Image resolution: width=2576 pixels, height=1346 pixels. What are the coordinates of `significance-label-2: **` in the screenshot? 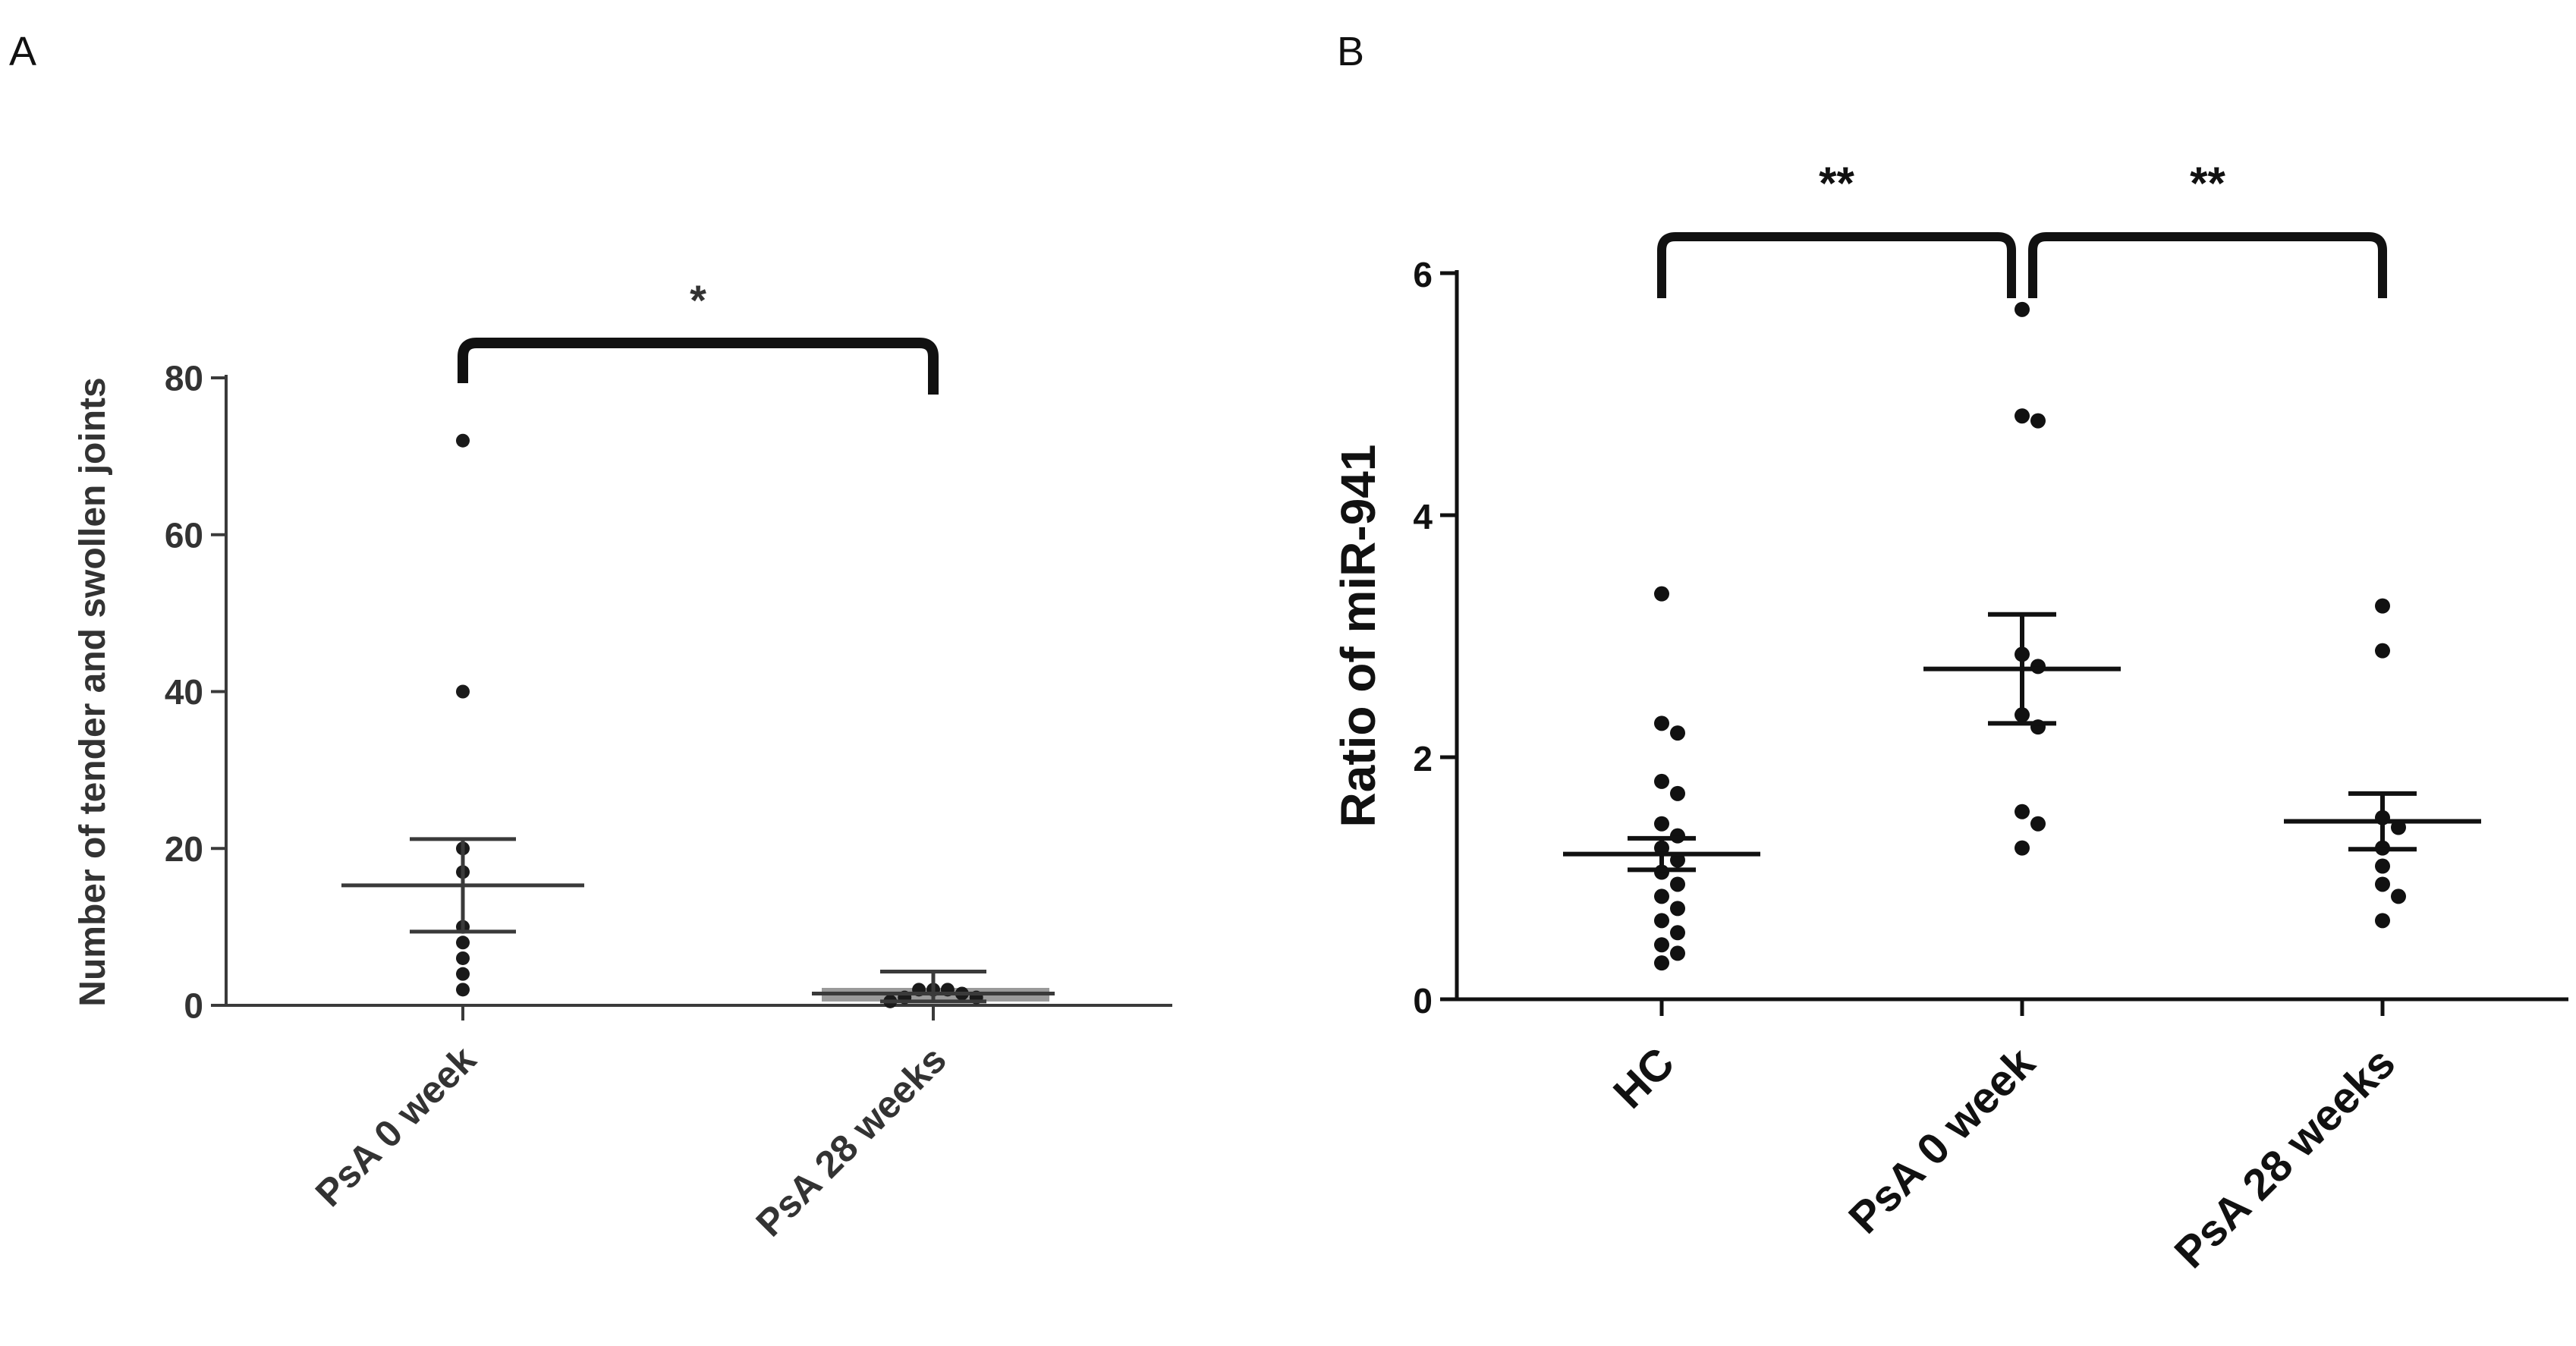 It's located at (2207, 183).